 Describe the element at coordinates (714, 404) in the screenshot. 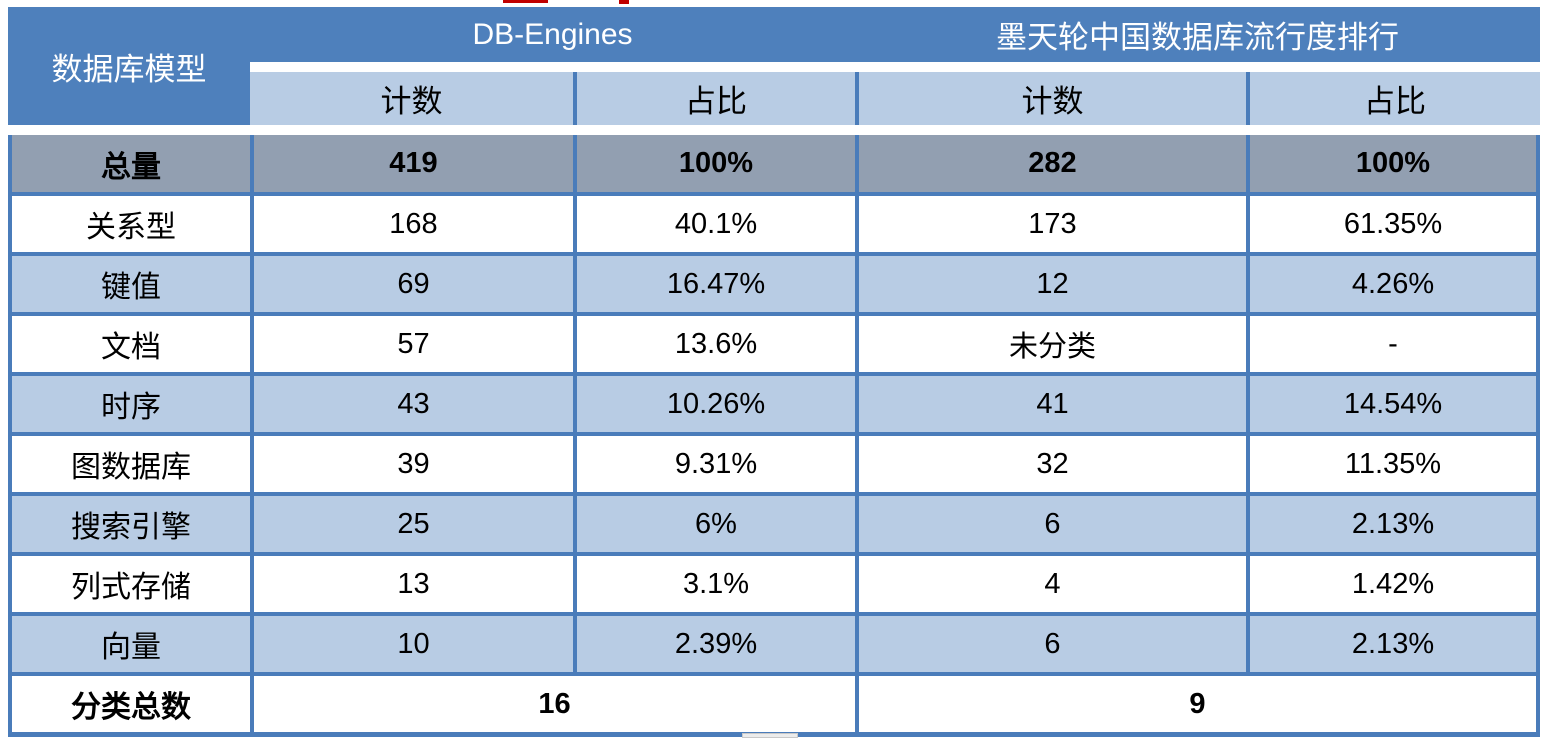

I see `percent-cell: 10.26%` at that location.